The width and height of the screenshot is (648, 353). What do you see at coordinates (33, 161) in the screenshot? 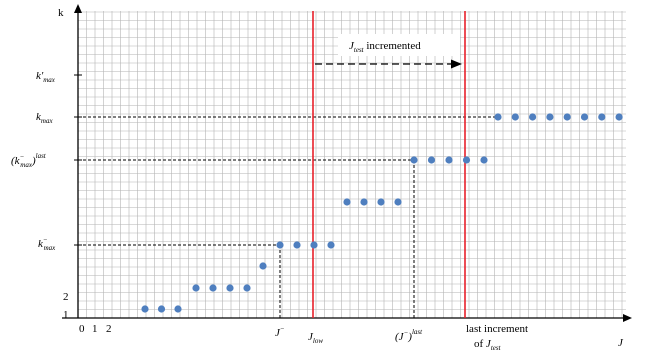
I see `y-label-kml-close: )` at bounding box center [33, 161].